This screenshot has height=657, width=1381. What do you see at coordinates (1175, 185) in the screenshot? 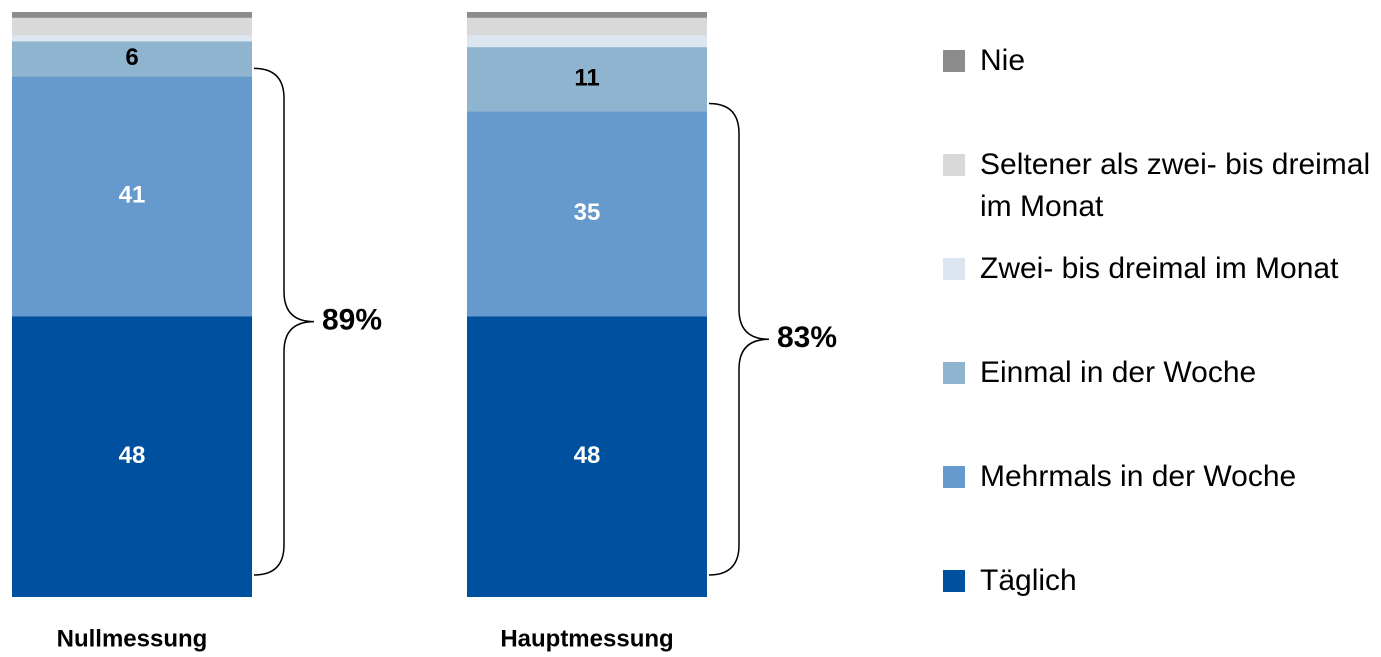
I see `legend-label: Seltener als zwei- bis dreimal im Monat` at bounding box center [1175, 185].